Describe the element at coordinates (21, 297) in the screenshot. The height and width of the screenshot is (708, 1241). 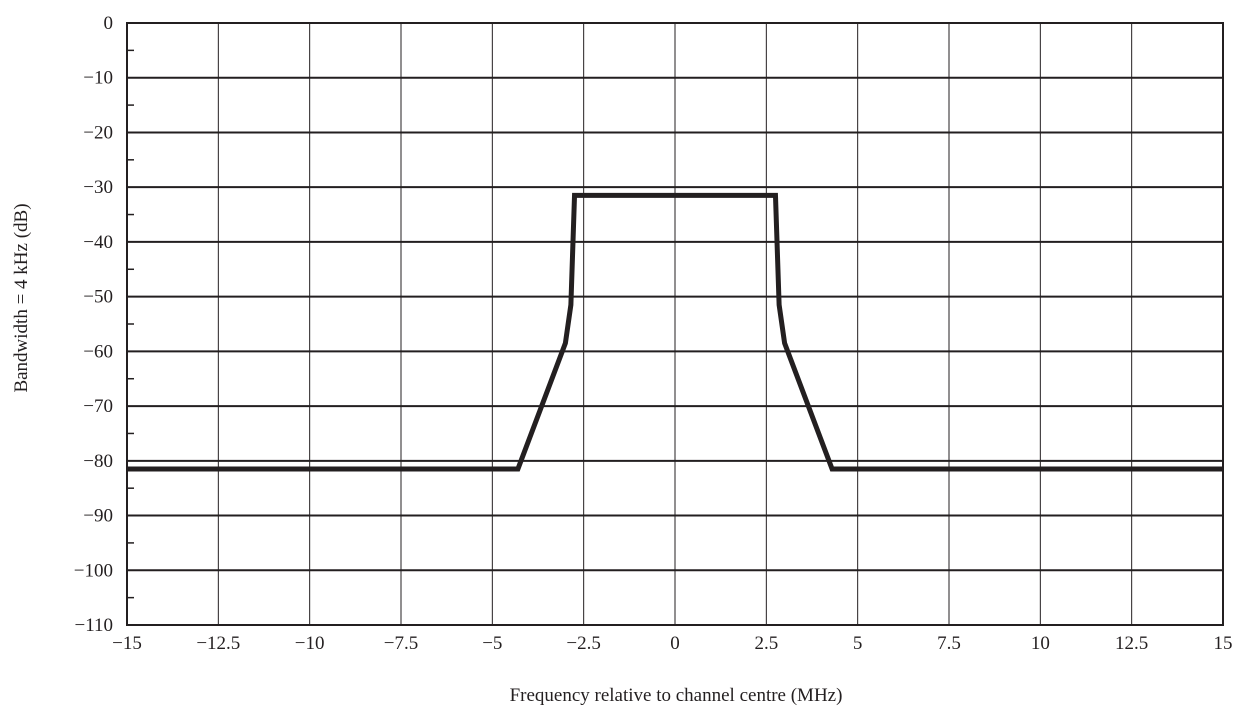
I see `y-axis-title: Bandwidth = 4 kHz (dB)` at that location.